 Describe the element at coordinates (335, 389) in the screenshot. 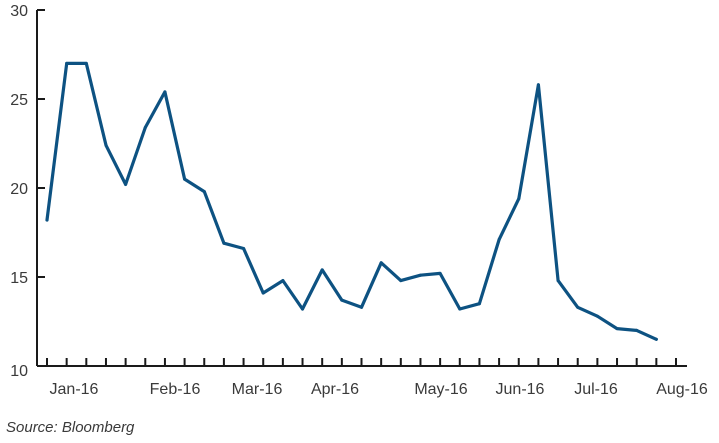

I see `x-tick-label: Apr-16` at that location.